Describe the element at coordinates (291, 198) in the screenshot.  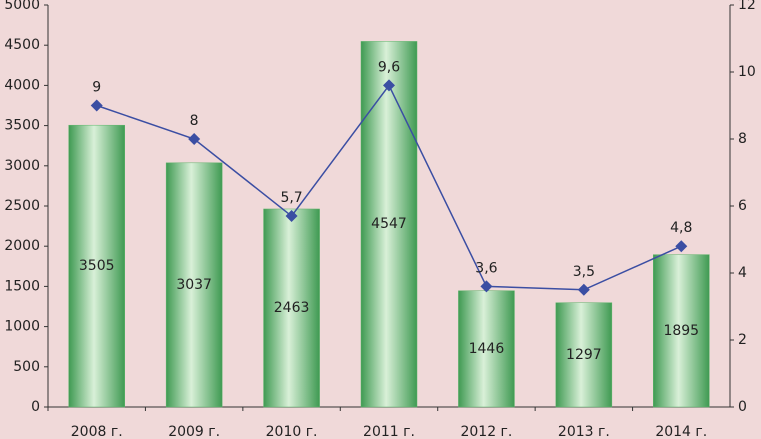
I see `line-value-label: 5,7` at that location.